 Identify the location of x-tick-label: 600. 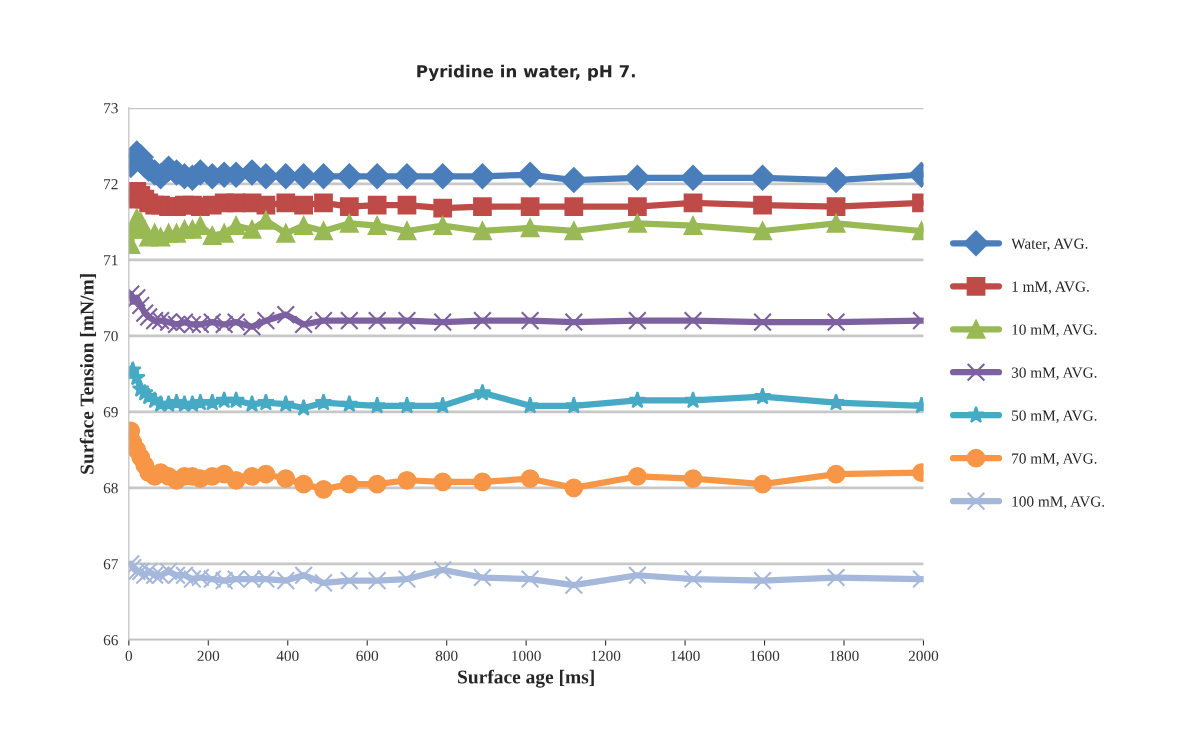
(367, 656).